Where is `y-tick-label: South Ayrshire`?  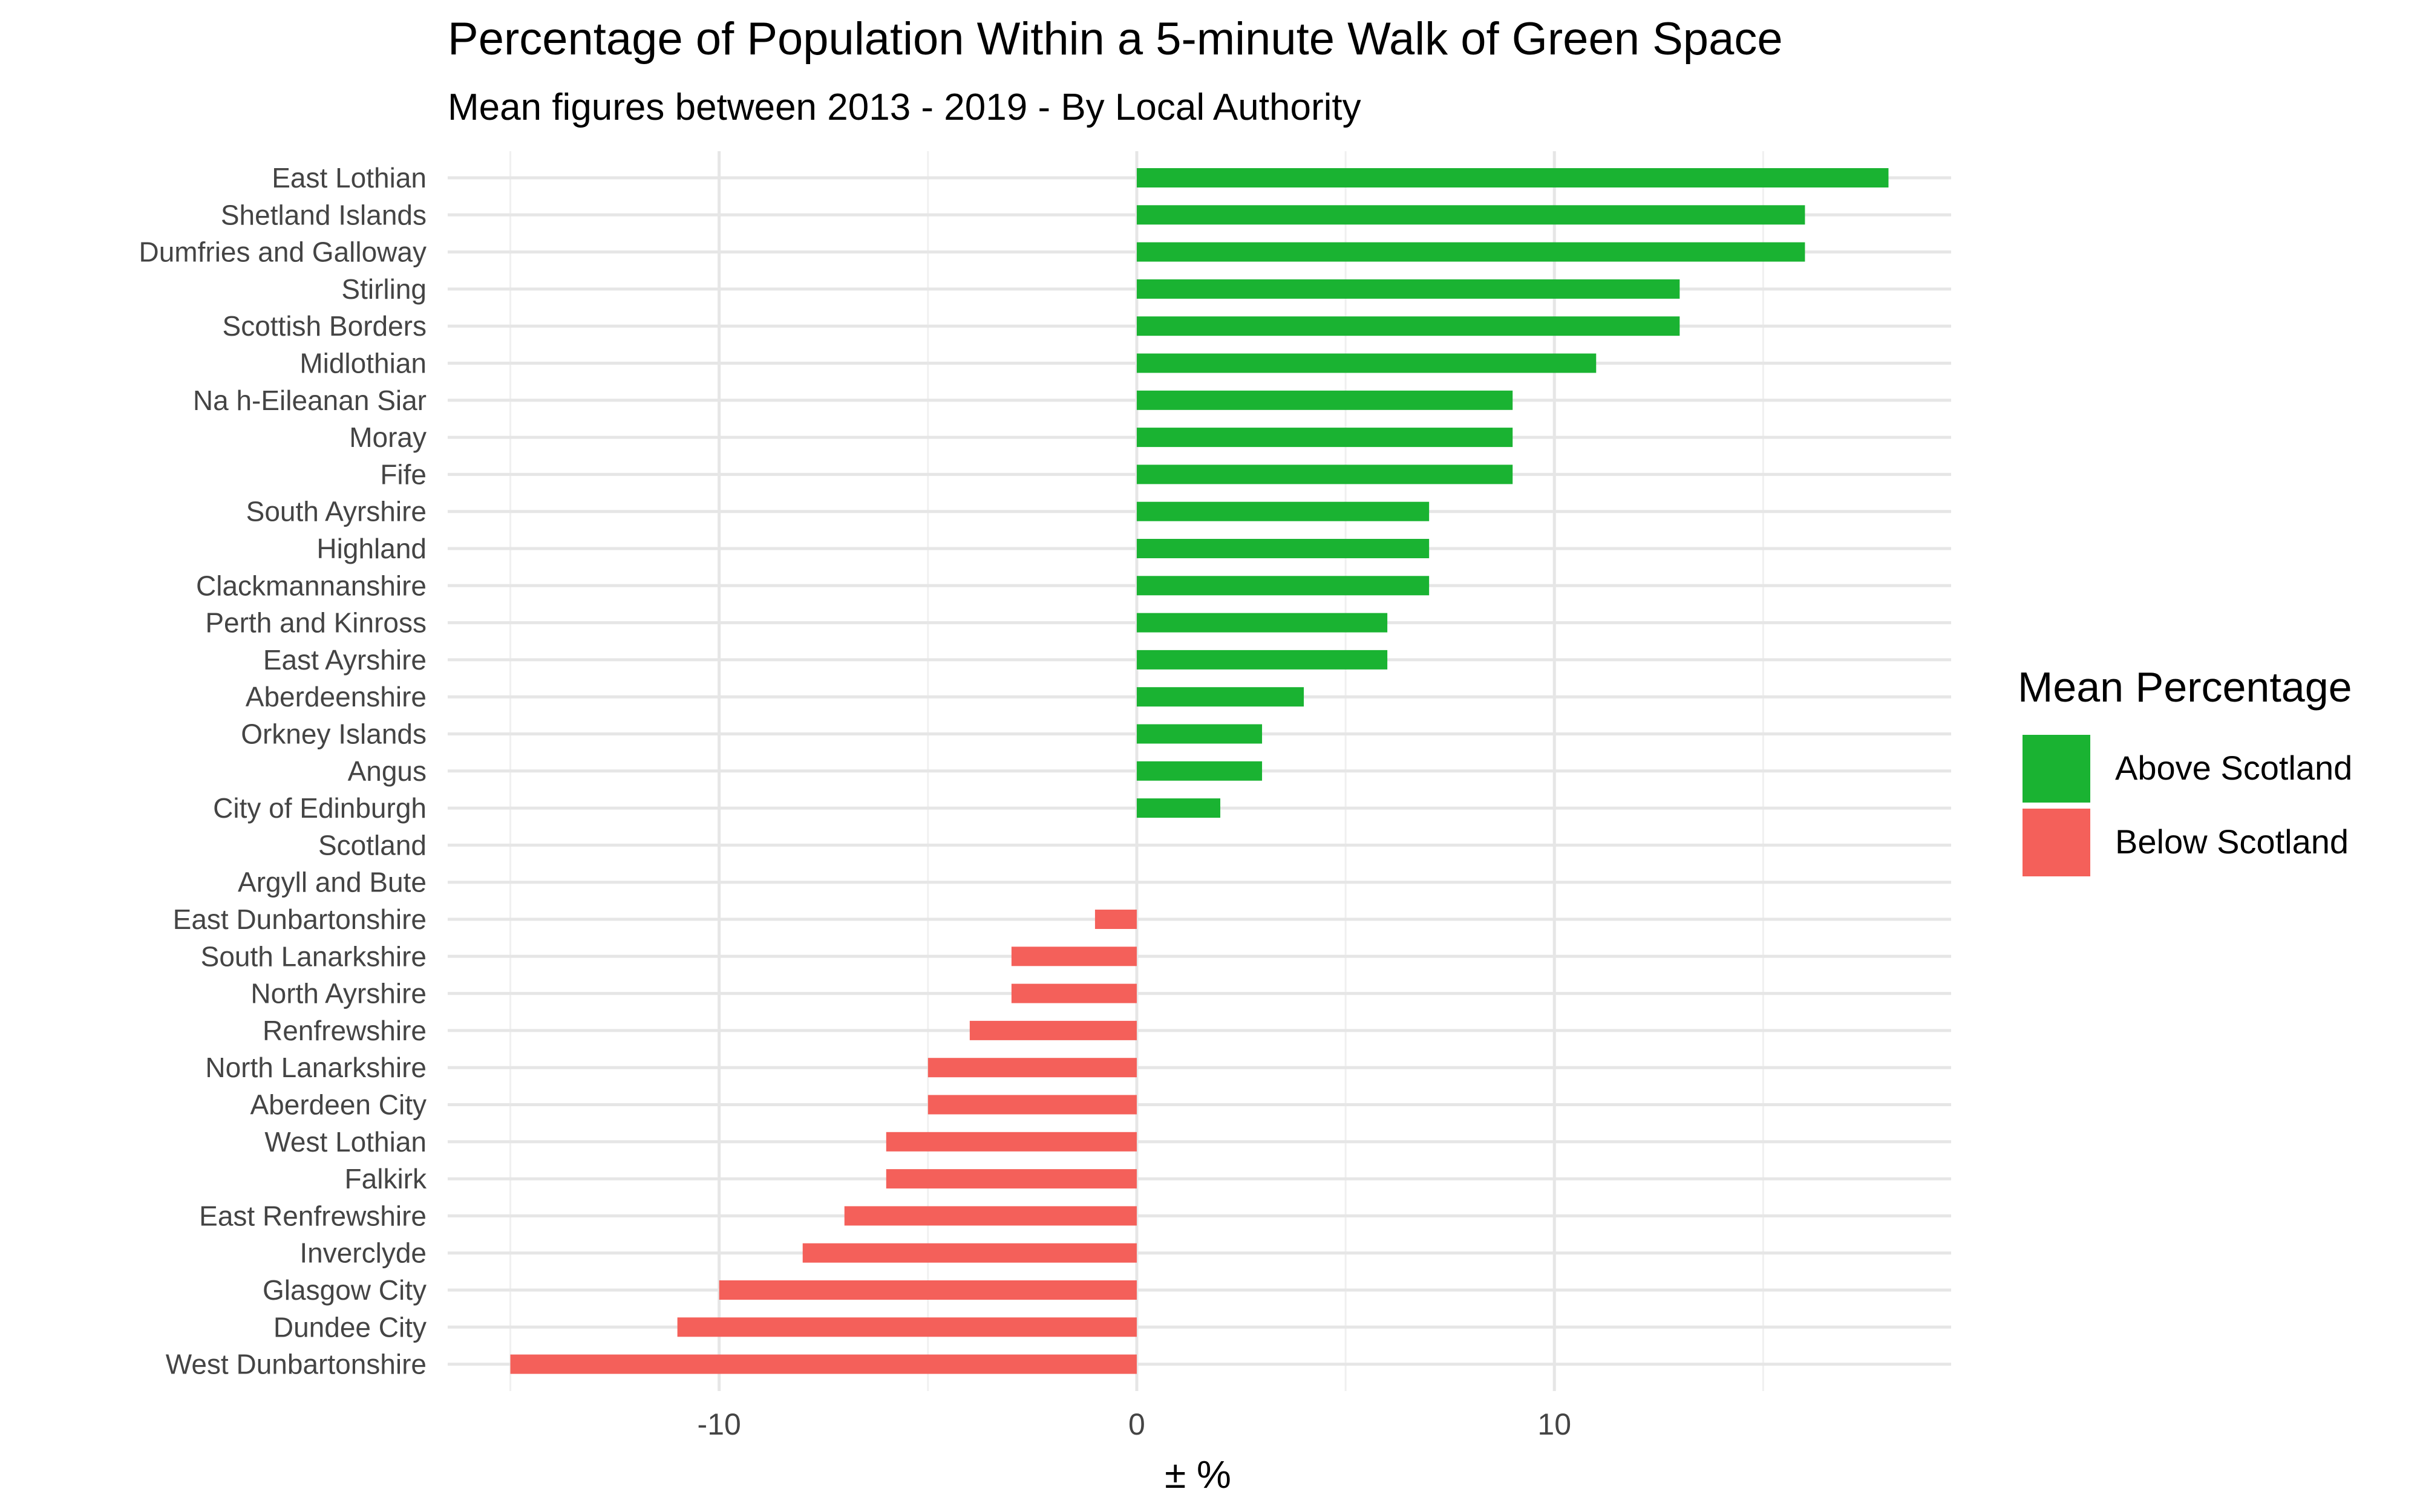 y-tick-label: South Ayrshire is located at coordinates (336, 511).